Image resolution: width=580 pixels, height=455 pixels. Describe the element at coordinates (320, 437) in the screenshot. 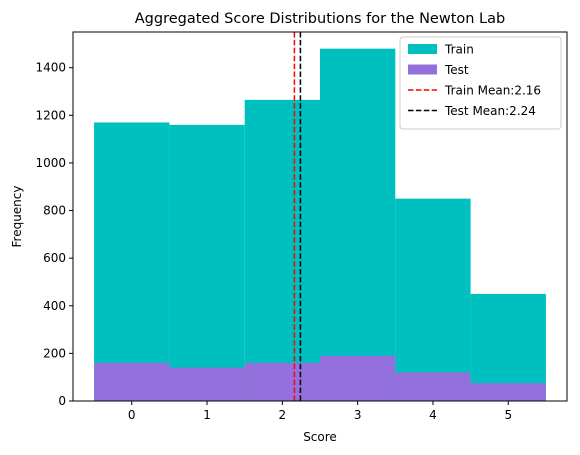

I see `x-axis-title: Score` at that location.